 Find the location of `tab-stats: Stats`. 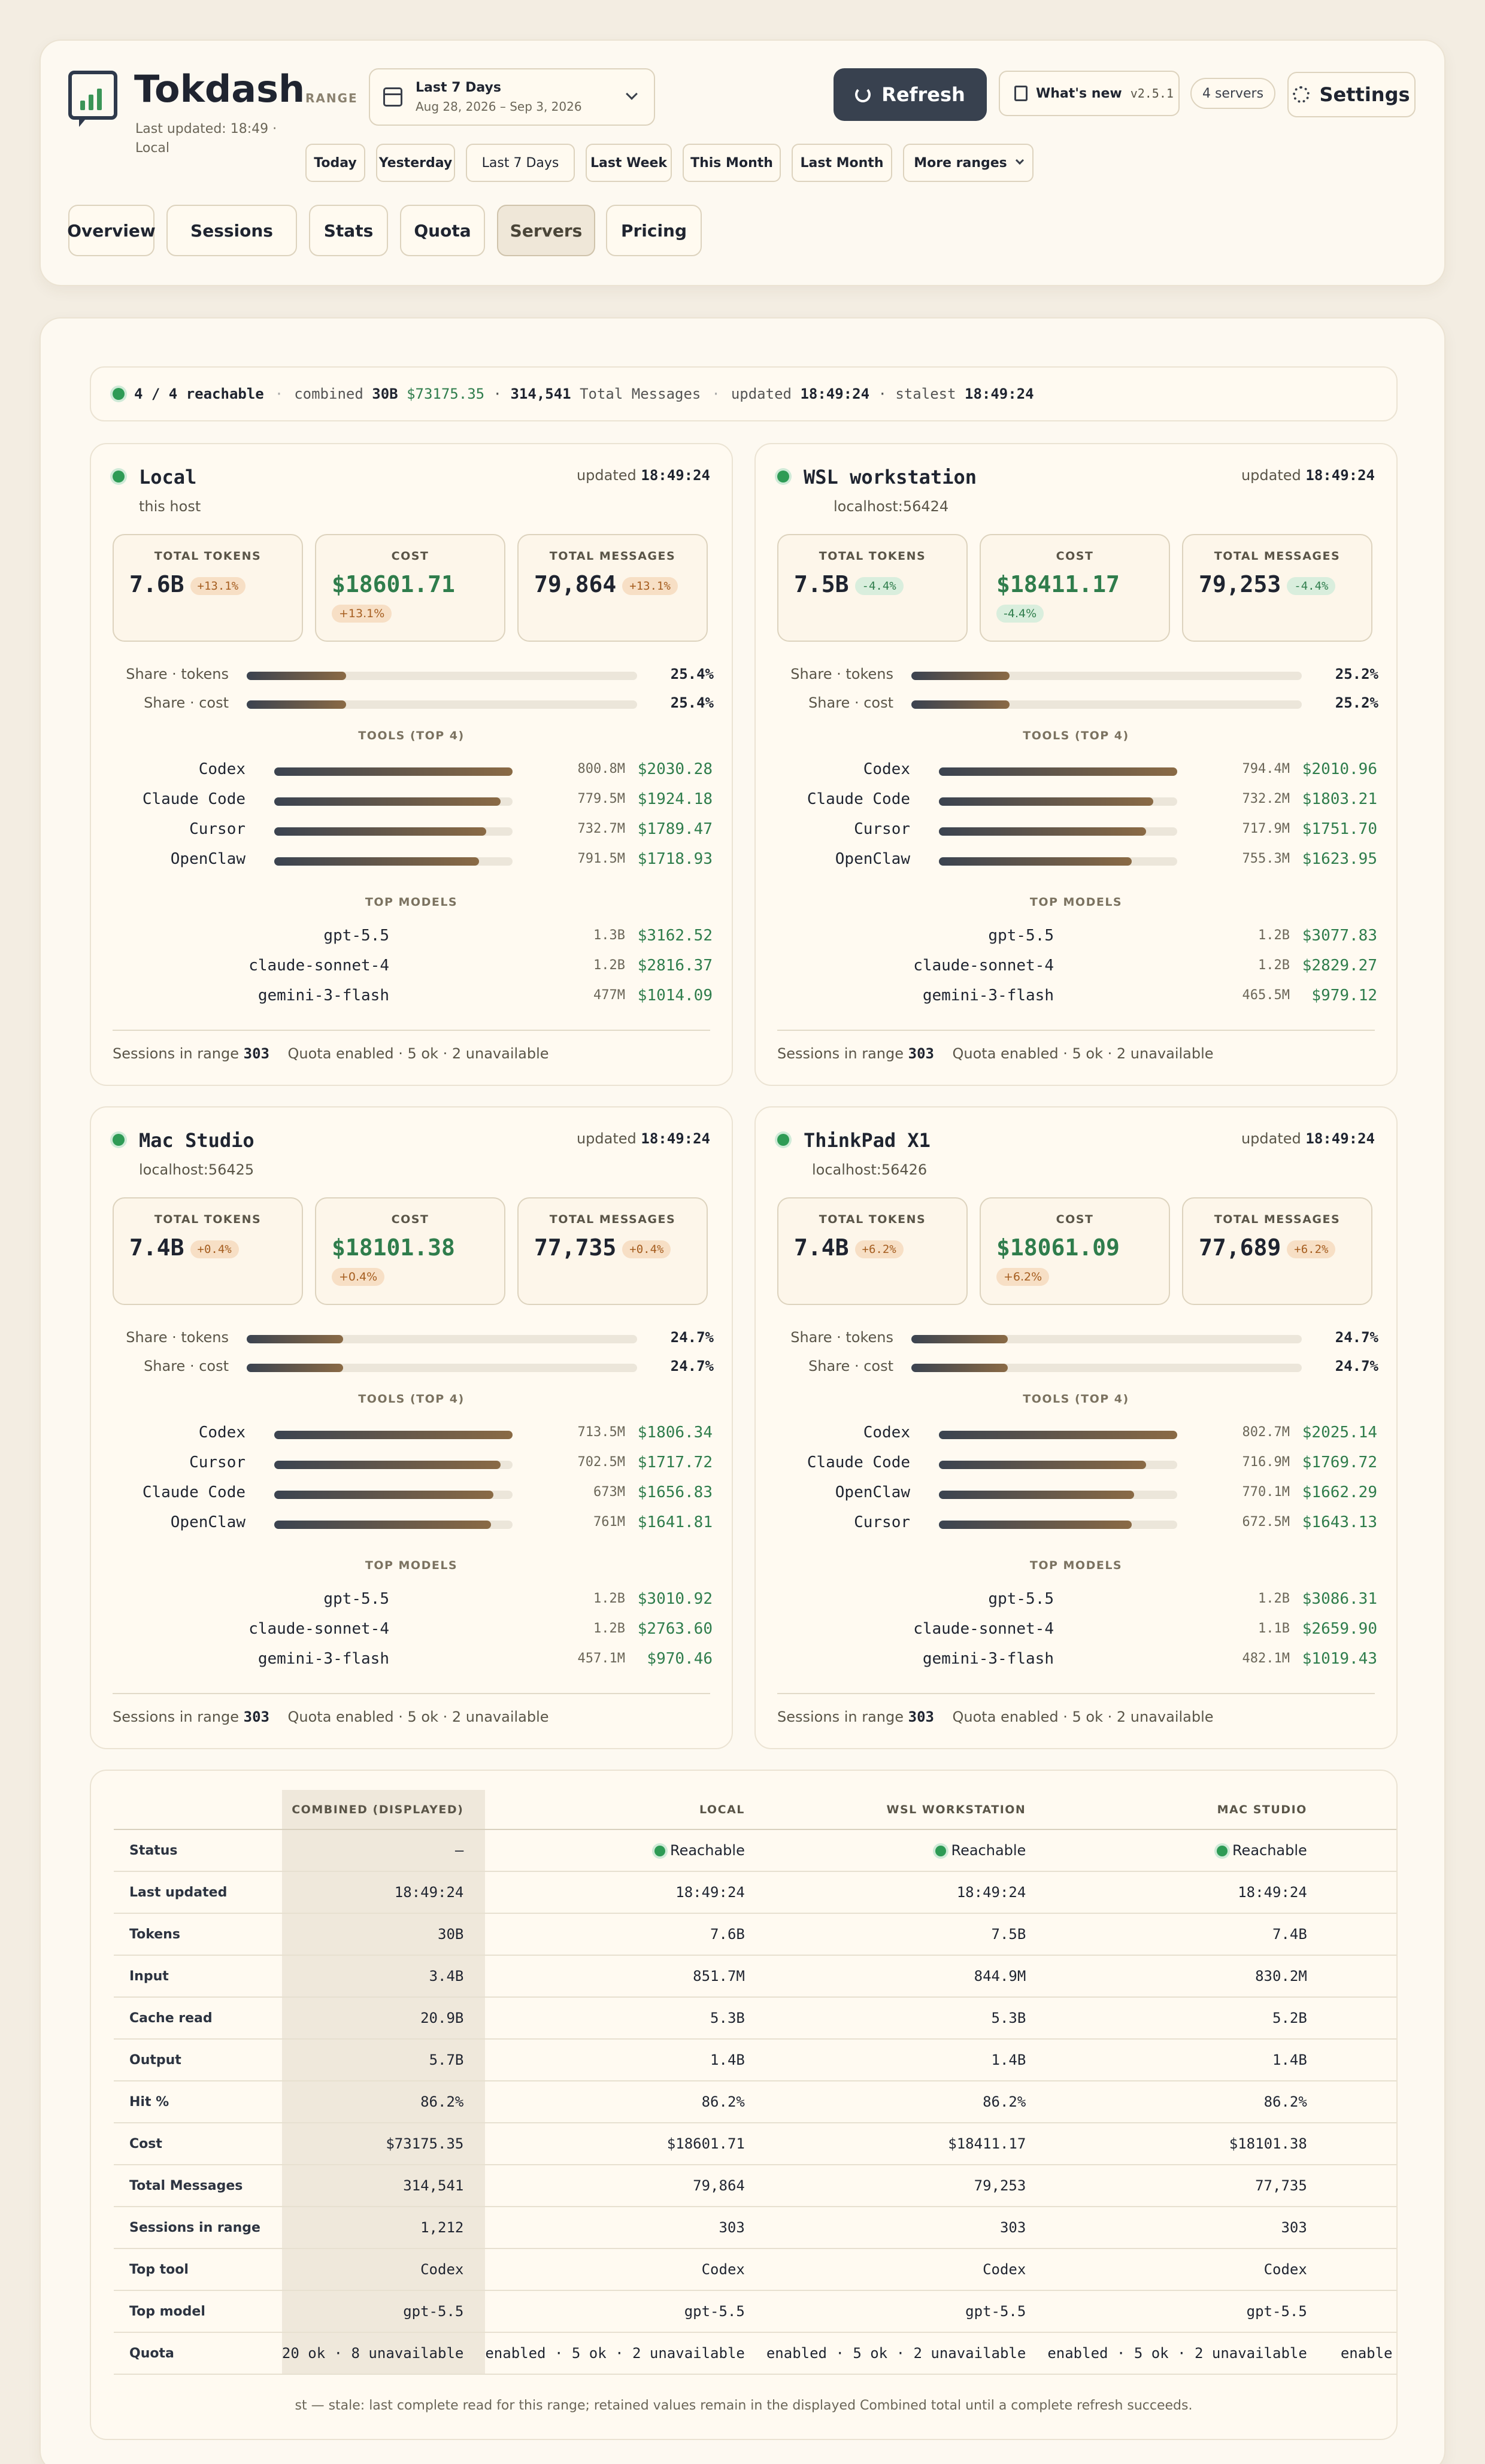

tab-stats: Stats is located at coordinates (348, 230).